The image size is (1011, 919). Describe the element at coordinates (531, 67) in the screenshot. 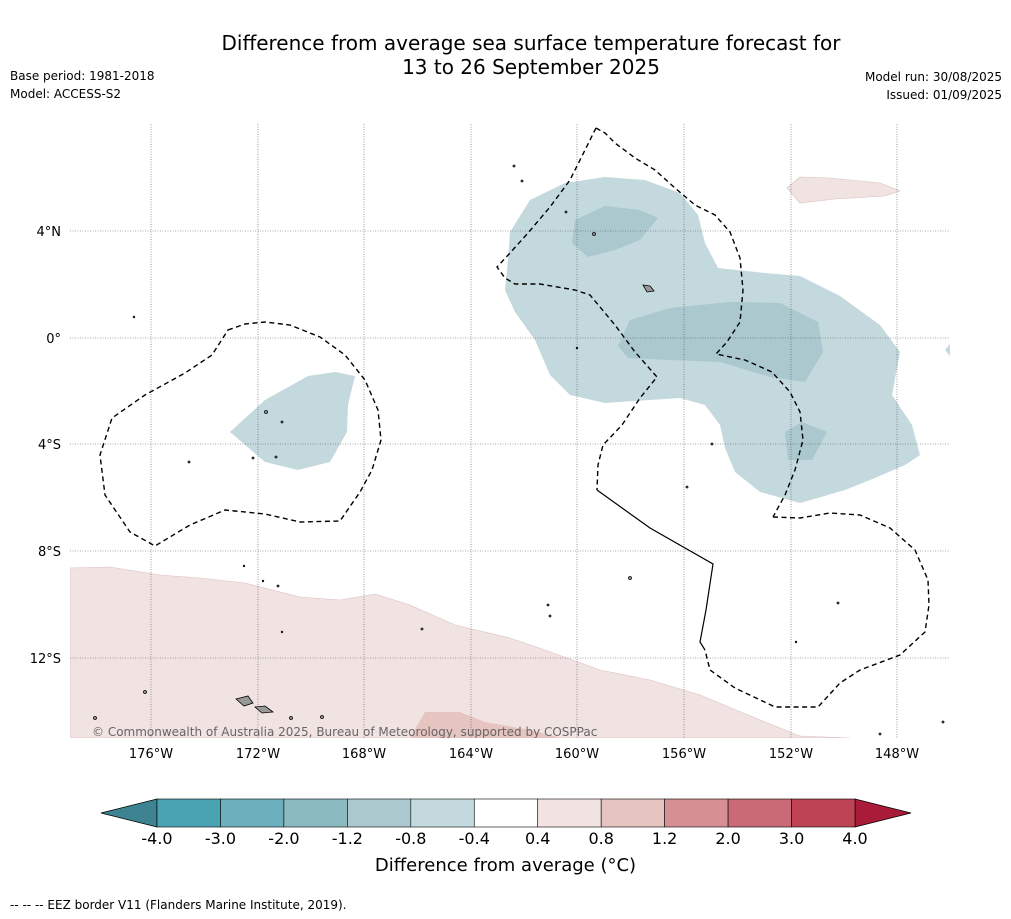

I see `title-line-2: 13 to 26 September 2025` at that location.